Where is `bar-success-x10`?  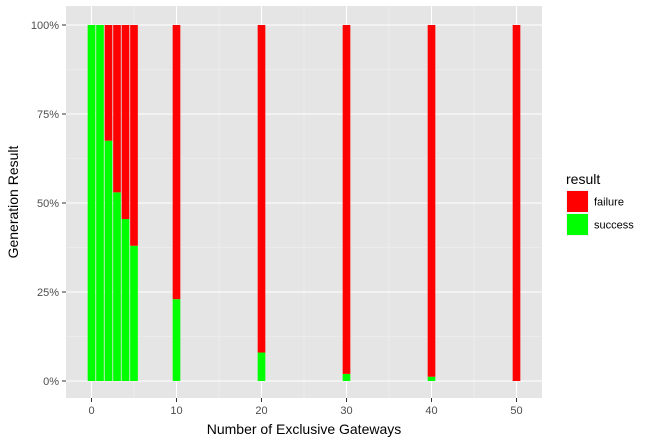 bar-success-x10 is located at coordinates (176, 340).